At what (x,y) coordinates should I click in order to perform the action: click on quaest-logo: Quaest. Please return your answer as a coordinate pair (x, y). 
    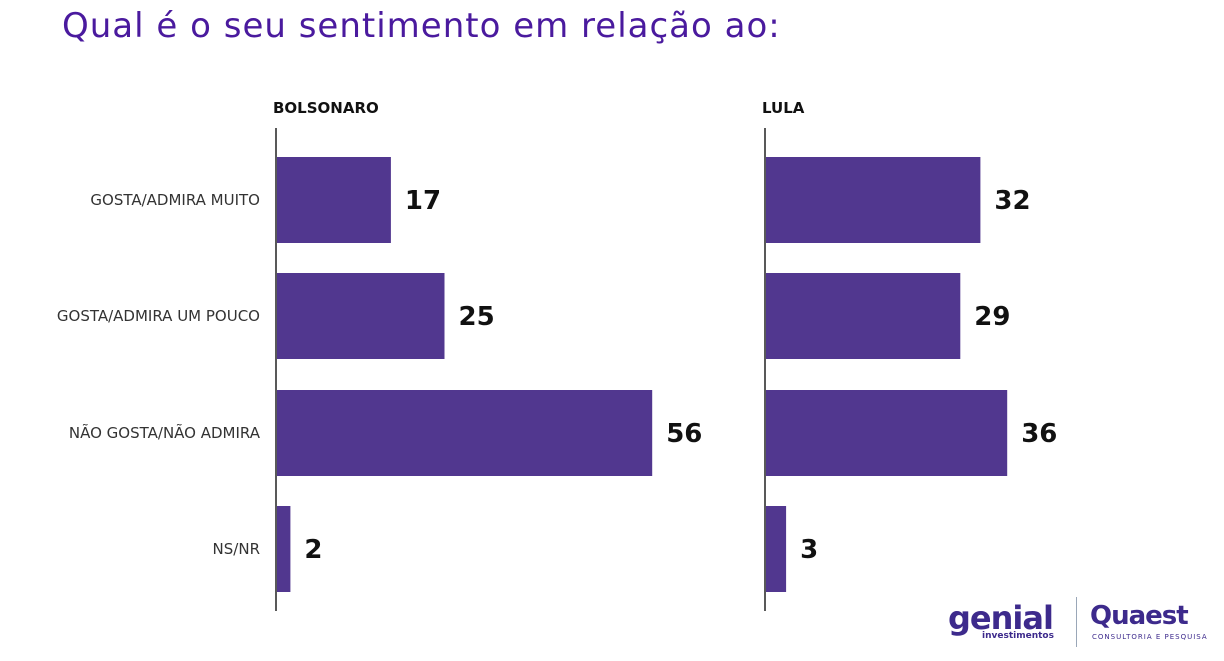
    Looking at the image, I should click on (1139, 616).